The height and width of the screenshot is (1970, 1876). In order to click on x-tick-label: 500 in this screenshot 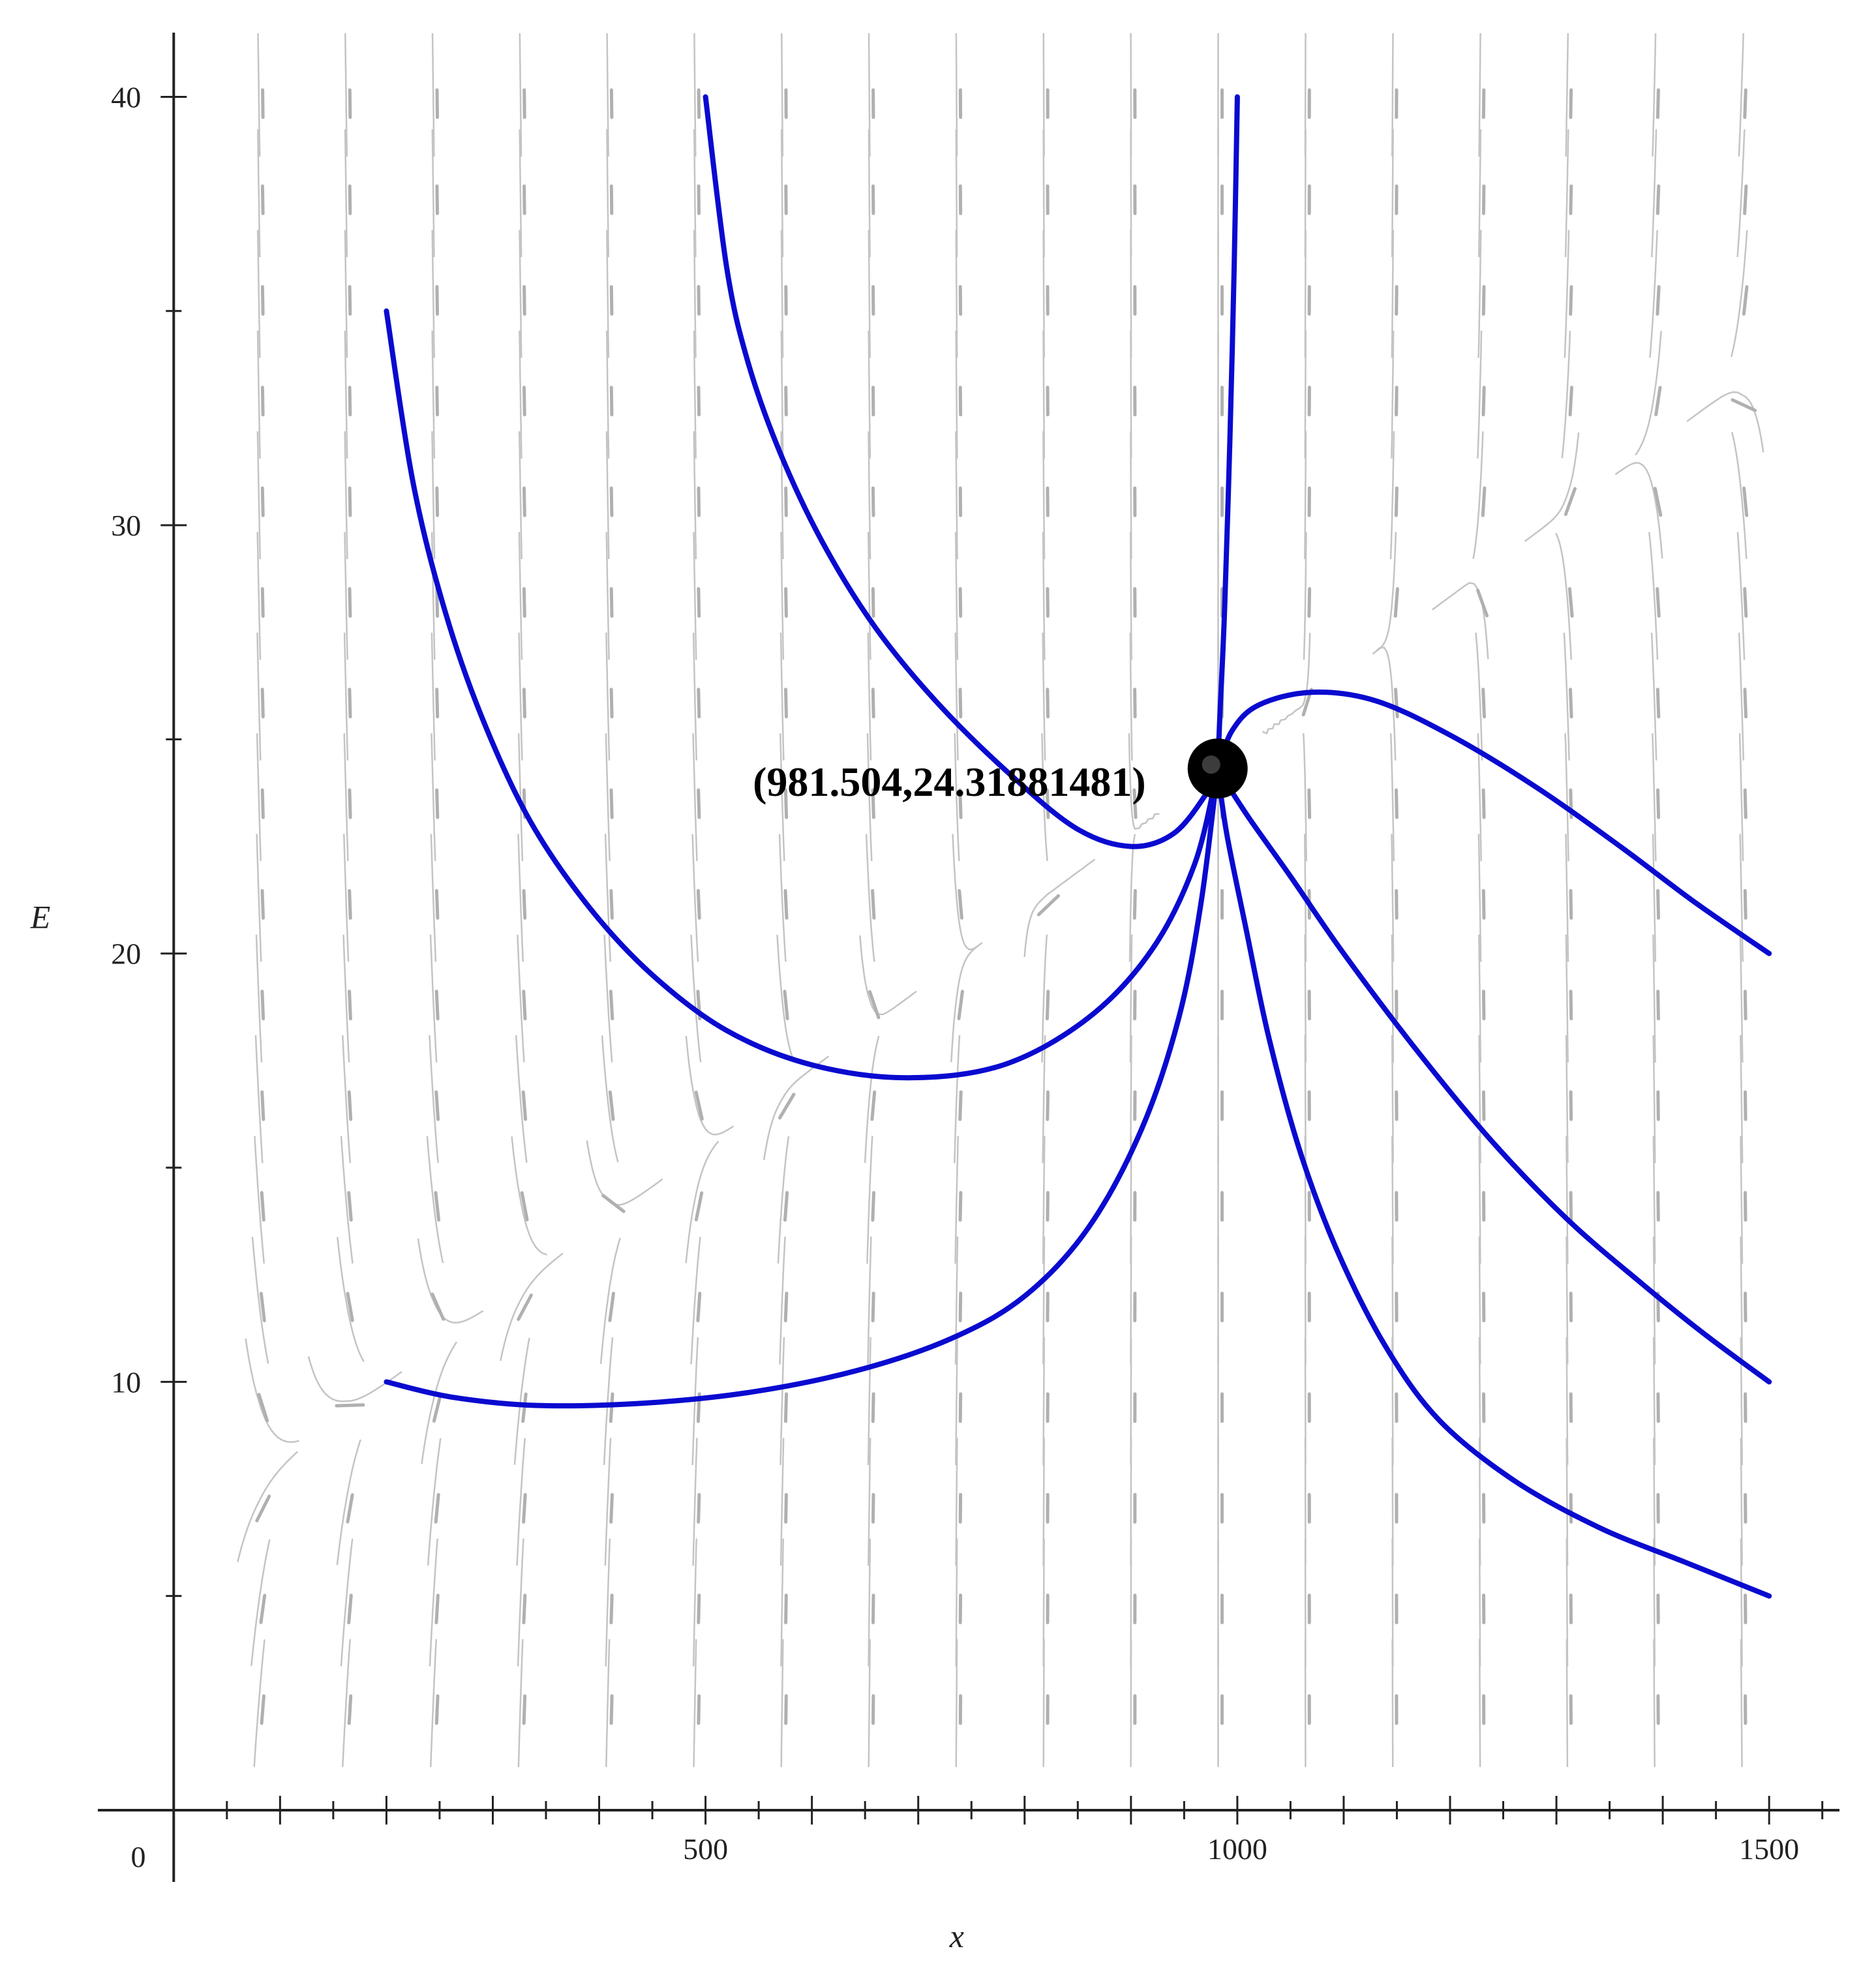, I will do `click(705, 1849)`.